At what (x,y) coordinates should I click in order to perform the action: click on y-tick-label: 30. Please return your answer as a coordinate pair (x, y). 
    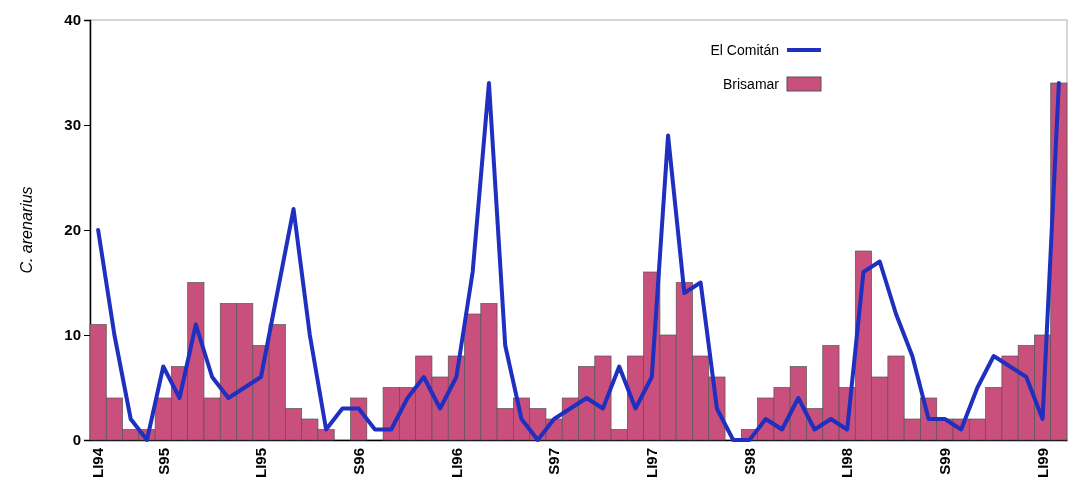
    Looking at the image, I should click on (72, 125).